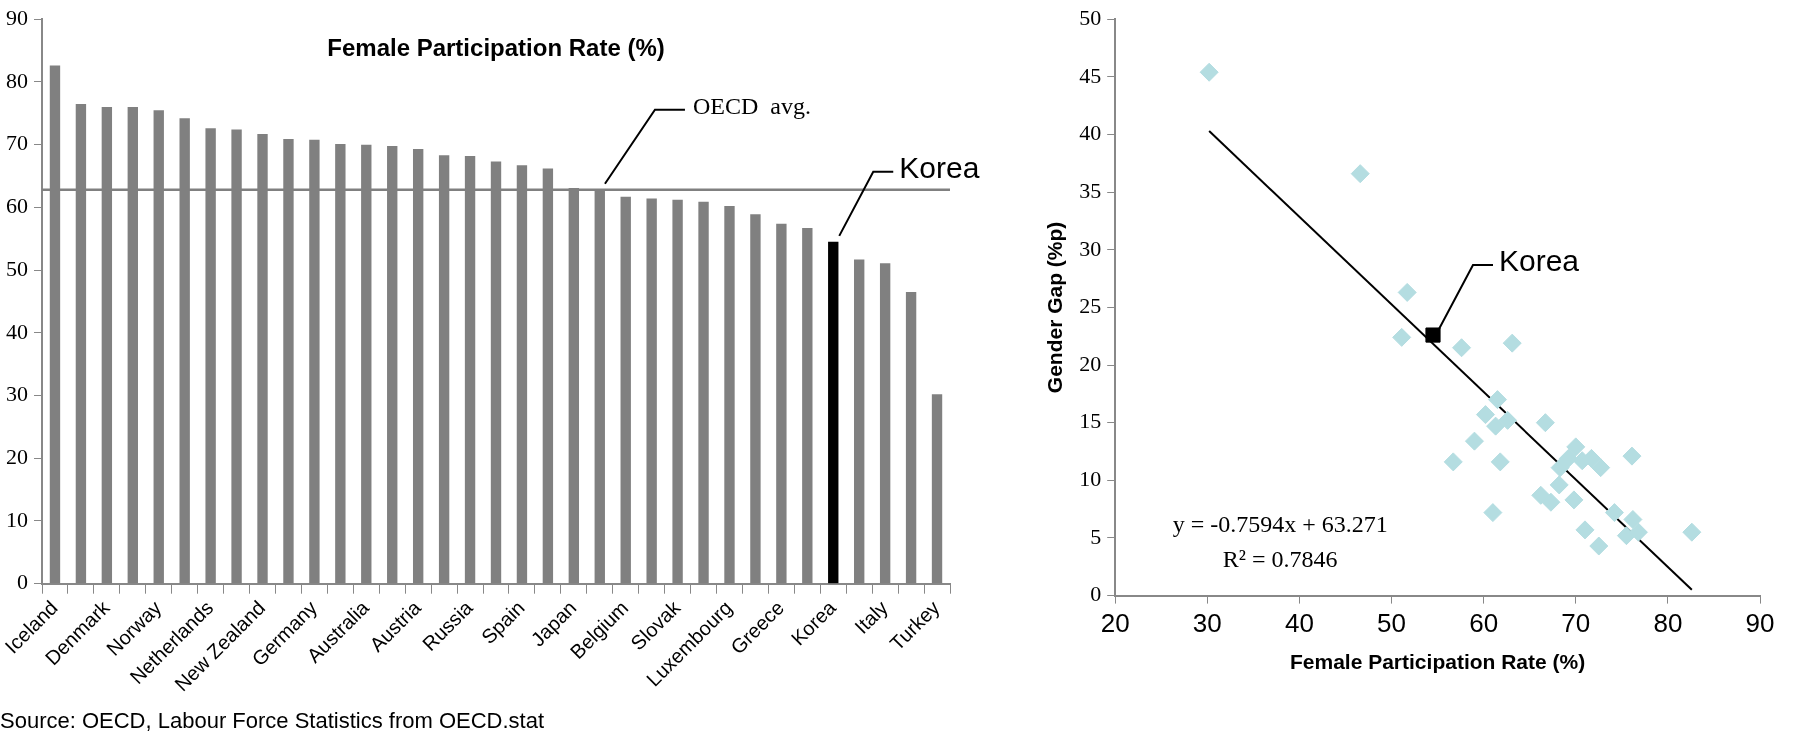  I want to click on x-axis-title: Female Participation Rate (%), so click(1437, 662).